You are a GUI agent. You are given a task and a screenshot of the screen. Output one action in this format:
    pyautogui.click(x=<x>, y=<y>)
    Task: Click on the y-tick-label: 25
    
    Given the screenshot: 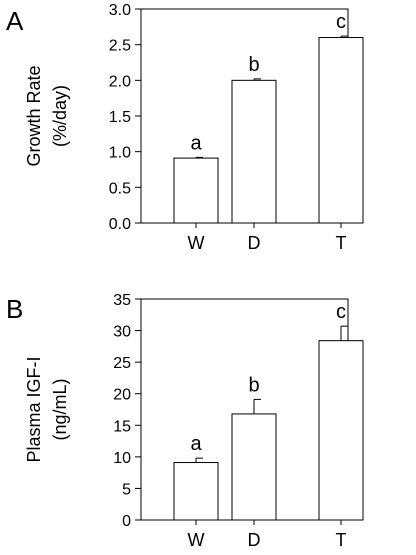 What is the action you would take?
    pyautogui.click(x=122, y=363)
    